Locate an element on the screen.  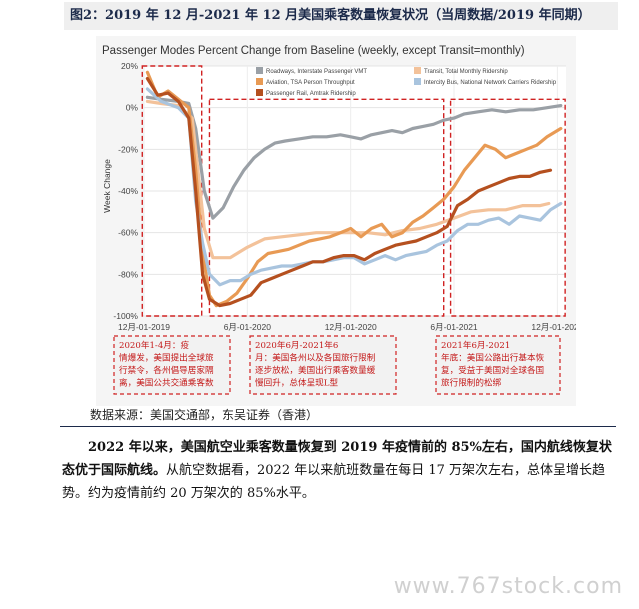
x-tick-label: 12月-01-2020 is located at coordinates (351, 327).